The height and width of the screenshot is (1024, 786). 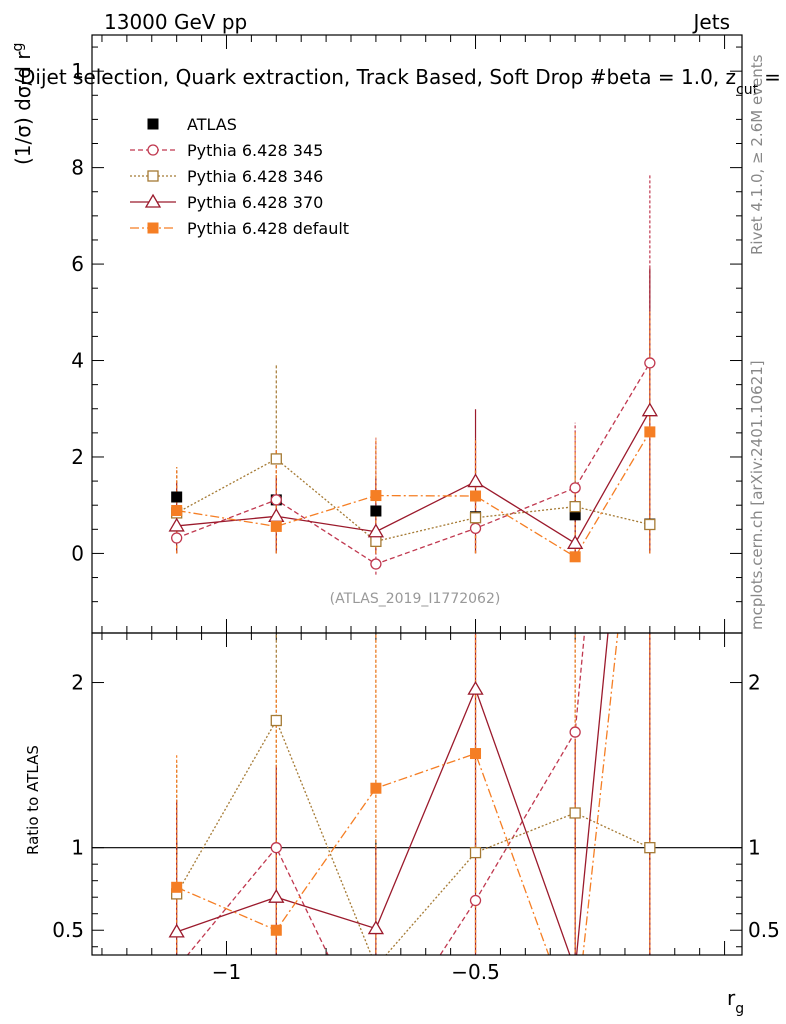 I want to click on mcplots-label: mcplots.cern.ch [arXiv:2401.10621], so click(x=757, y=495).